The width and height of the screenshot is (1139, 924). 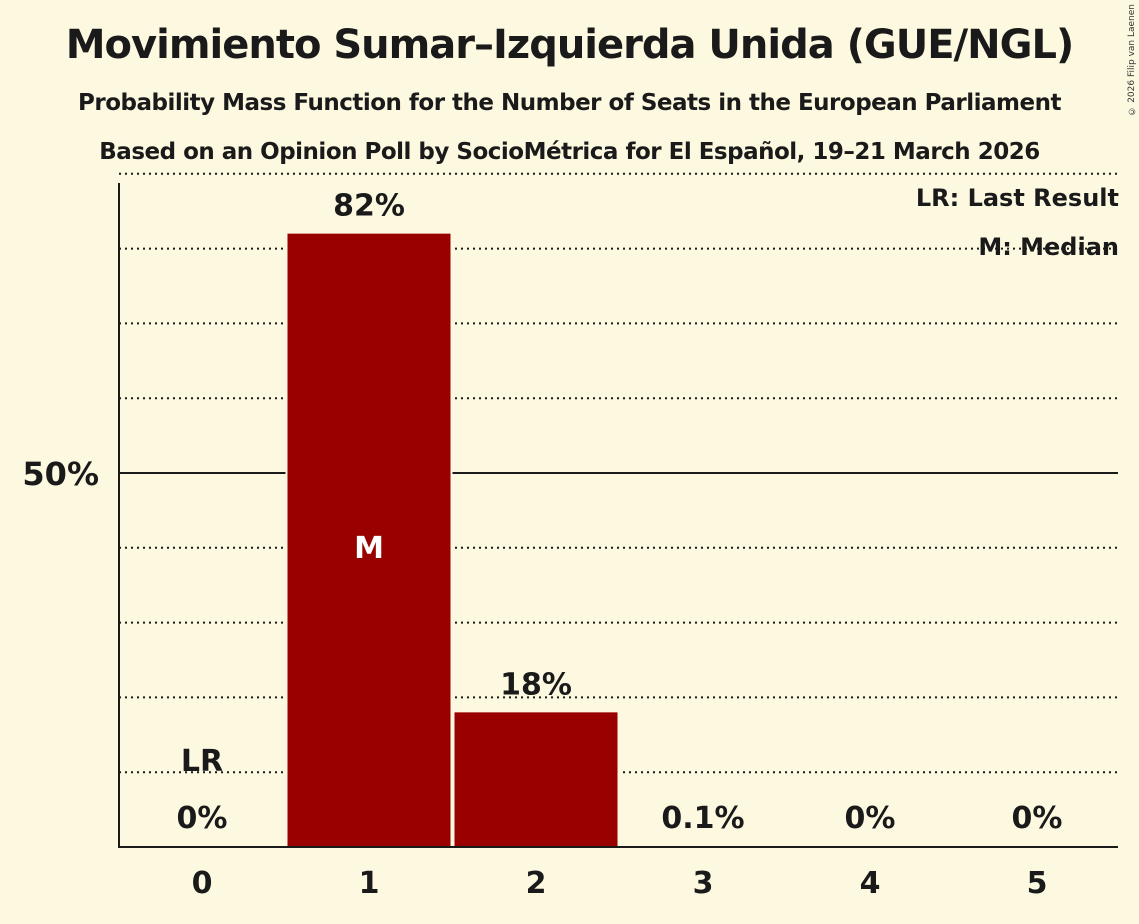 I want to click on x-tick-label: 3, so click(x=703, y=883).